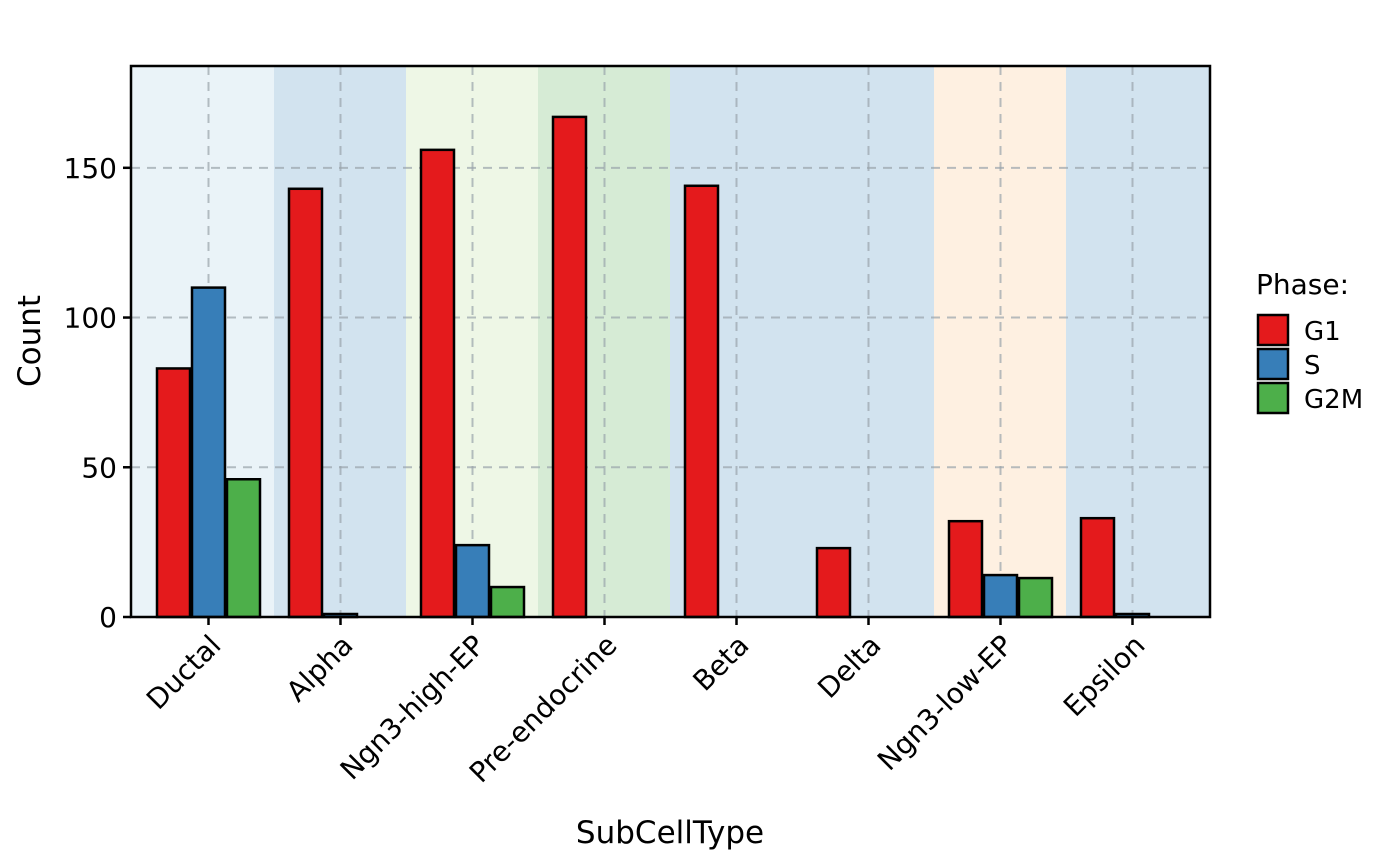 The image size is (1400, 866). Describe the element at coordinates (569, 367) in the screenshot. I see `bar-g1-pre-endocrine` at that location.